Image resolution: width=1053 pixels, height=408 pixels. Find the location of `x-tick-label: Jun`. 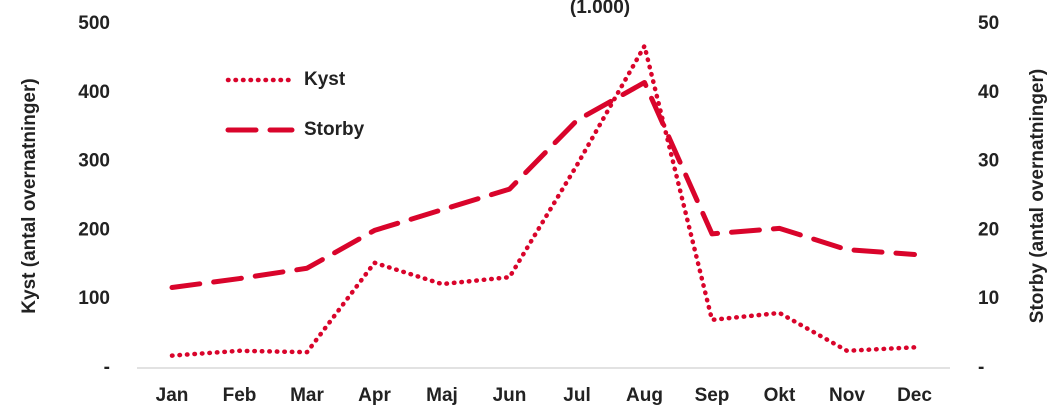

x-tick-label: Jun is located at coordinates (510, 395).